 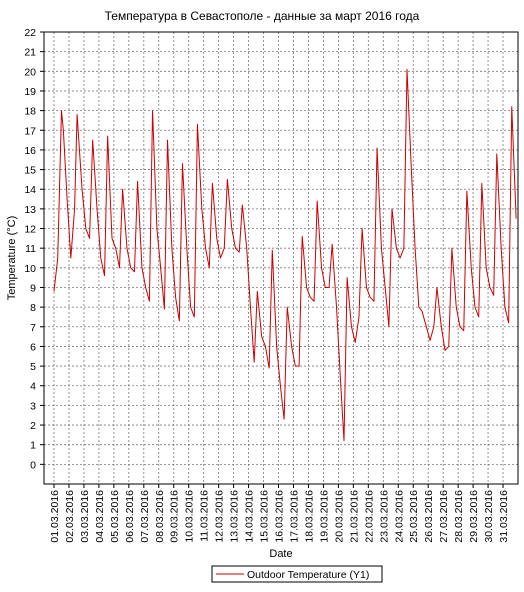 What do you see at coordinates (33, 347) in the screenshot?
I see `y-tick-label: 6` at bounding box center [33, 347].